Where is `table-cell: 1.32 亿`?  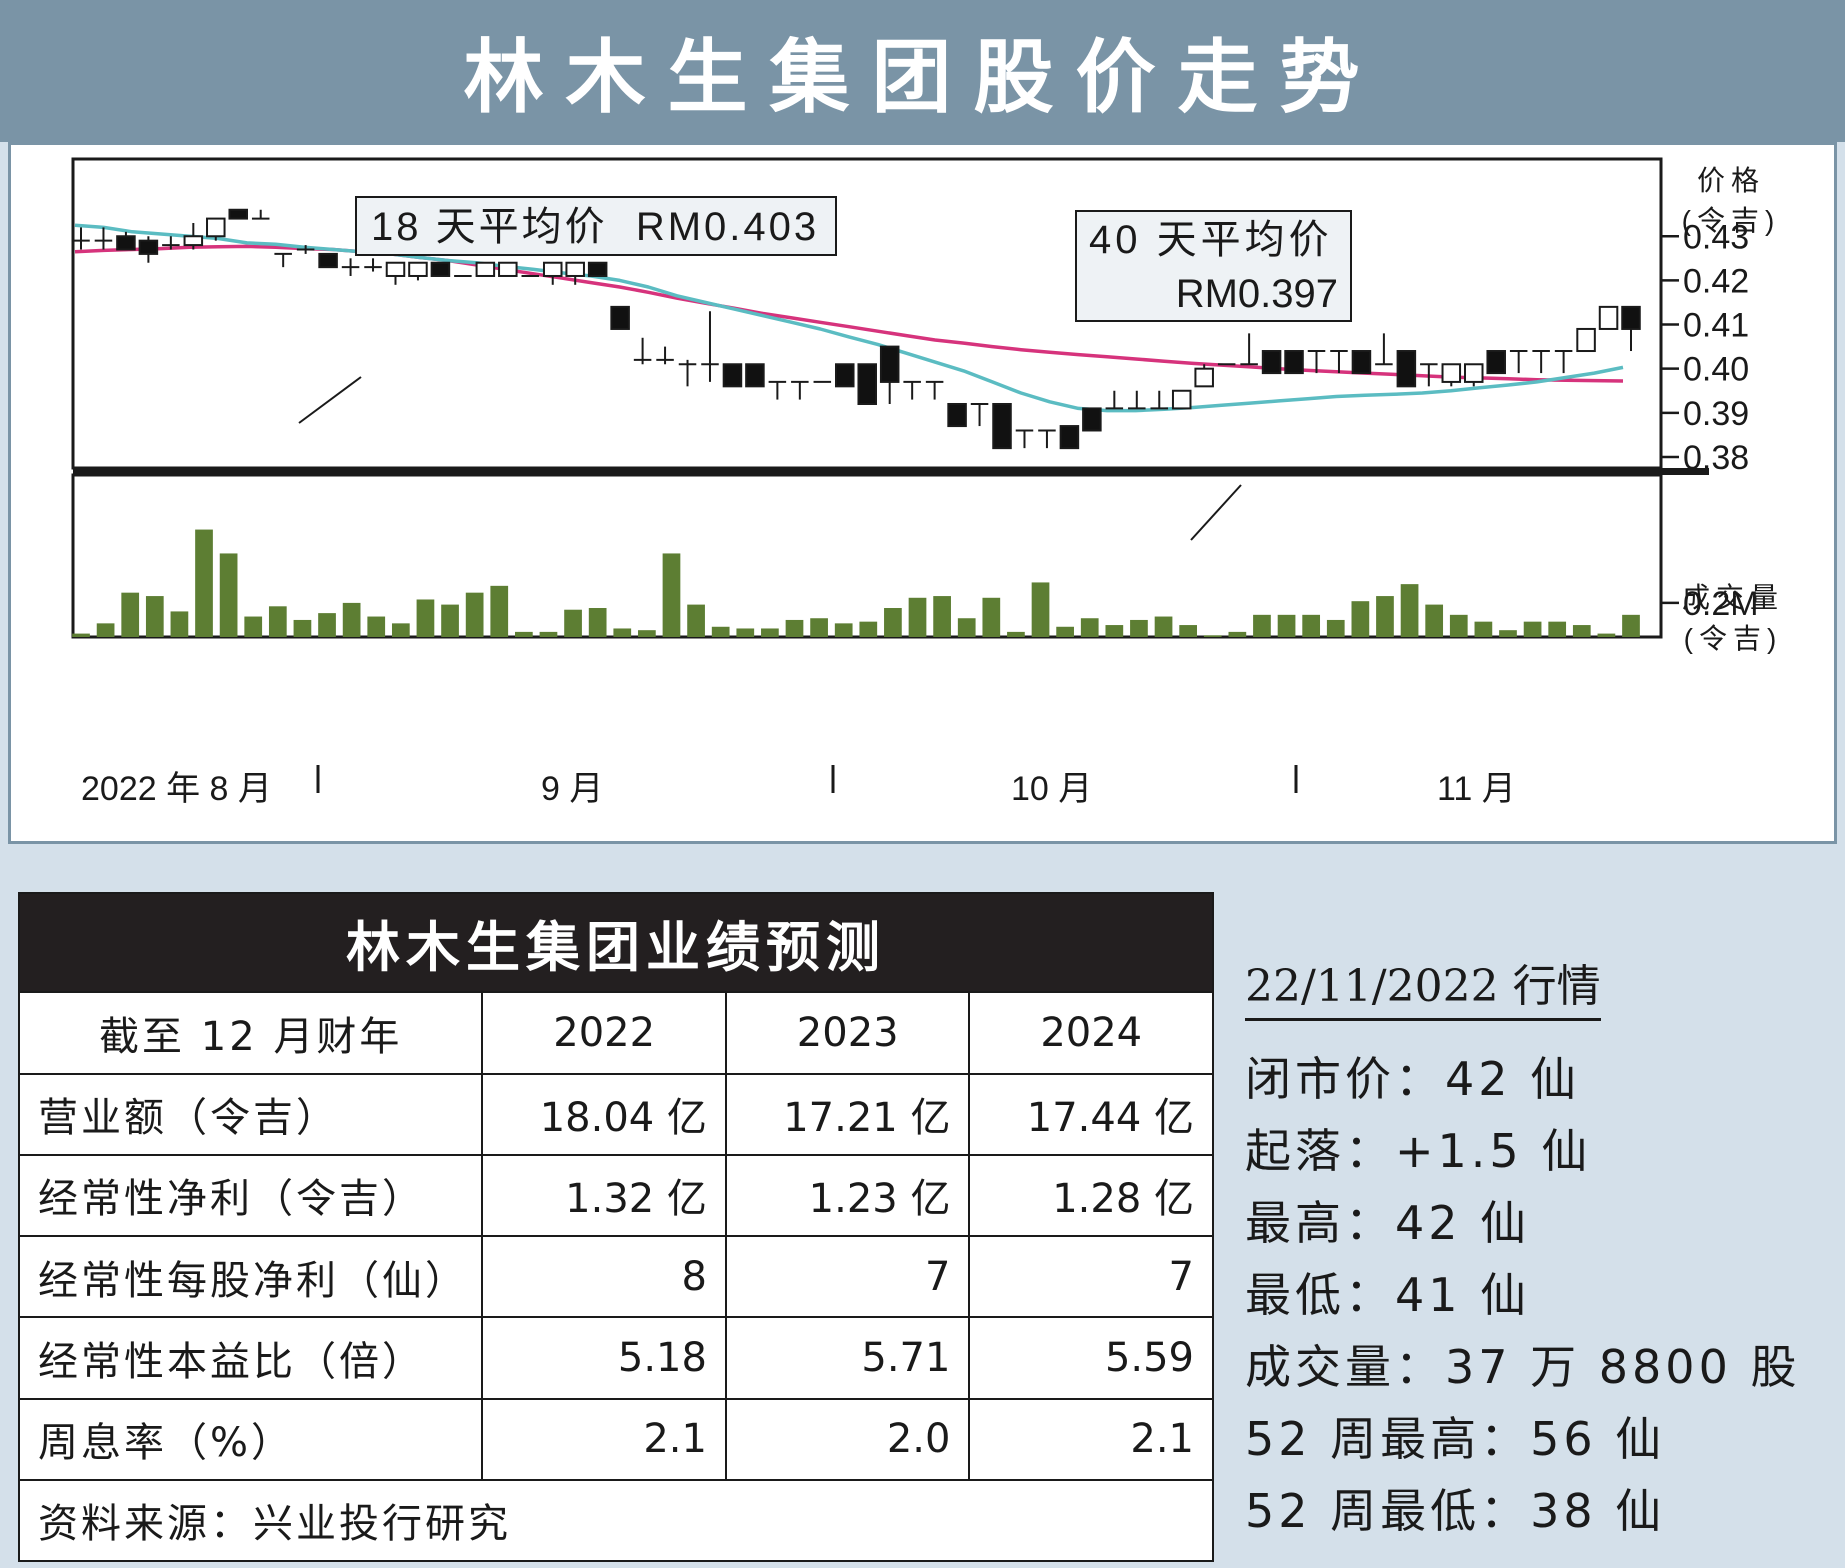 table-cell: 1.32 亿 is located at coordinates (604, 1195).